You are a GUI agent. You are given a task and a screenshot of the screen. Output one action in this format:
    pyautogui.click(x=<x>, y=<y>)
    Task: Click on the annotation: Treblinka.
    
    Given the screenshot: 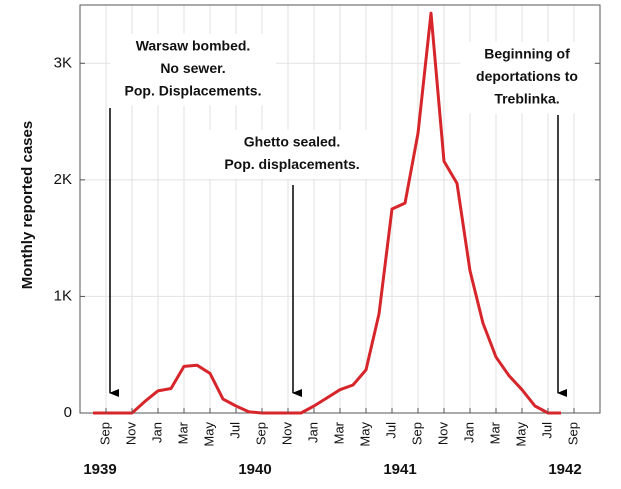 What is the action you would take?
    pyautogui.click(x=526, y=99)
    